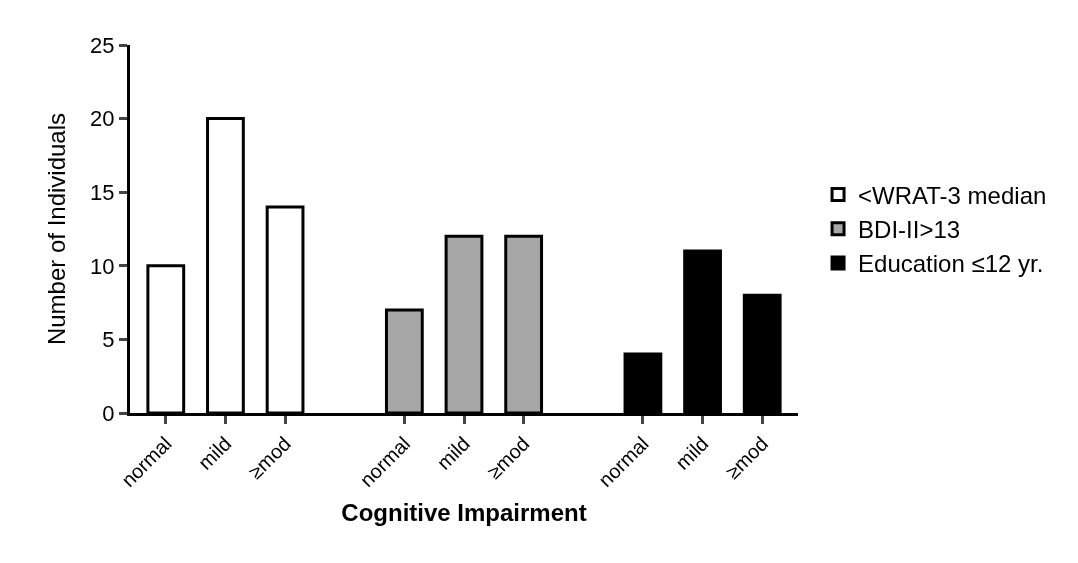 This screenshot has width=1078, height=563. What do you see at coordinates (108, 340) in the screenshot?
I see `y-tick-label: 5` at bounding box center [108, 340].